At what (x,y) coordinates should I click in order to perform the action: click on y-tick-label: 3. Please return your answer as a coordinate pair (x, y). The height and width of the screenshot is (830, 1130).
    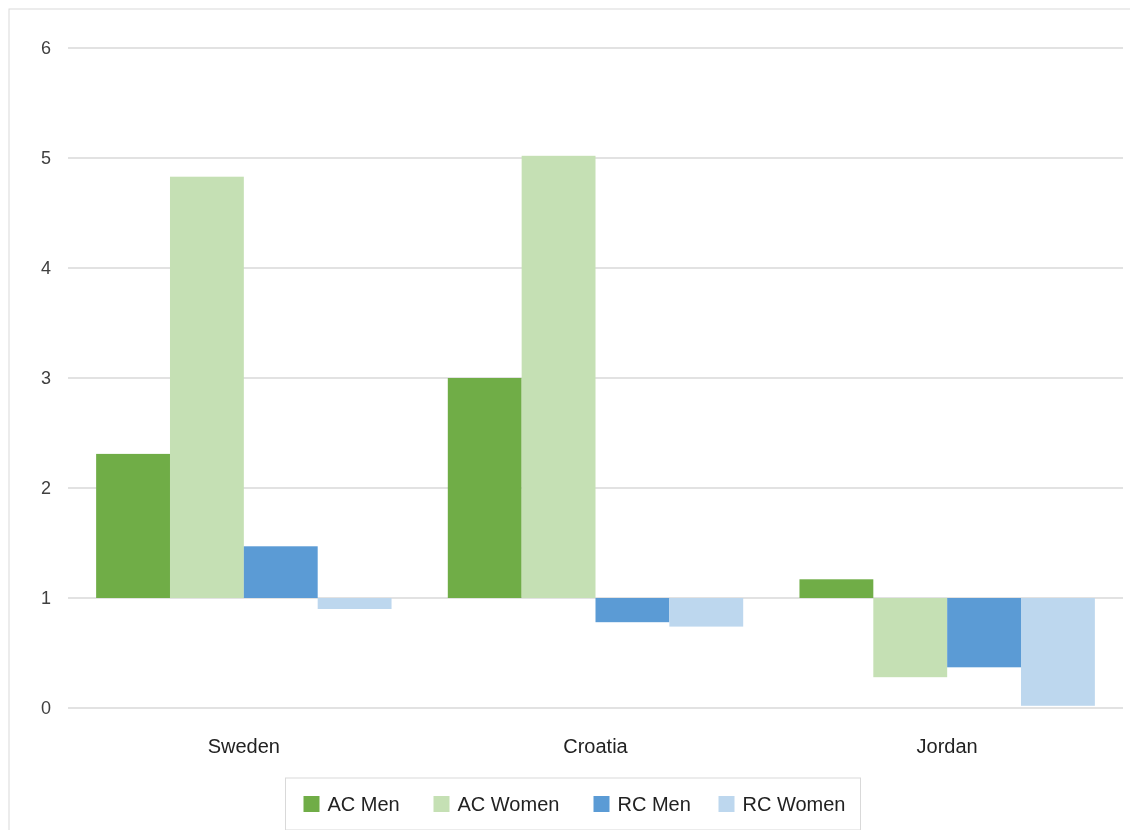
    Looking at the image, I should click on (46, 378).